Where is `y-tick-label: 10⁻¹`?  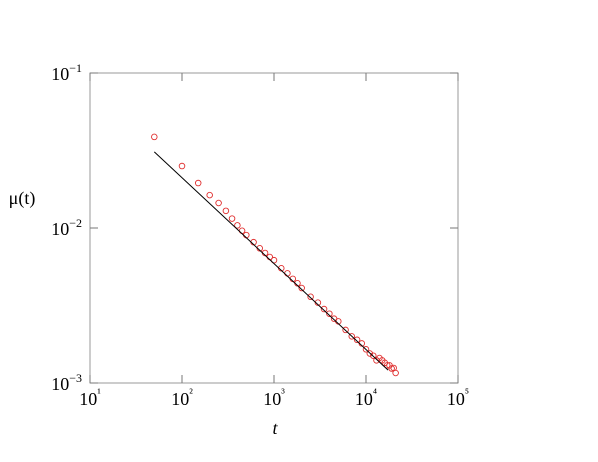
y-tick-label: 10⁻¹ is located at coordinates (66, 72).